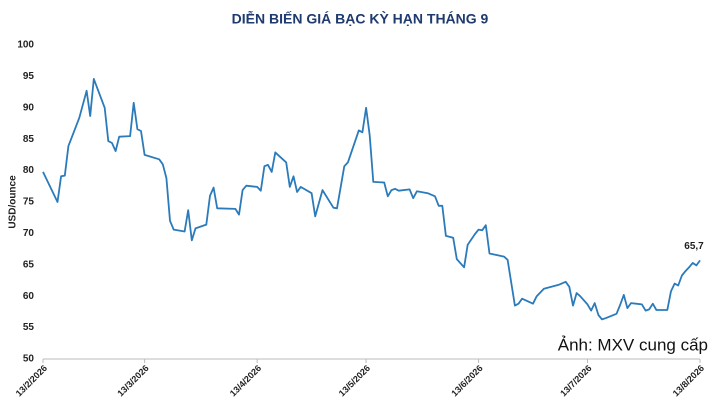 The width and height of the screenshot is (720, 405). I want to click on y-tick-label: 85, so click(29, 139).